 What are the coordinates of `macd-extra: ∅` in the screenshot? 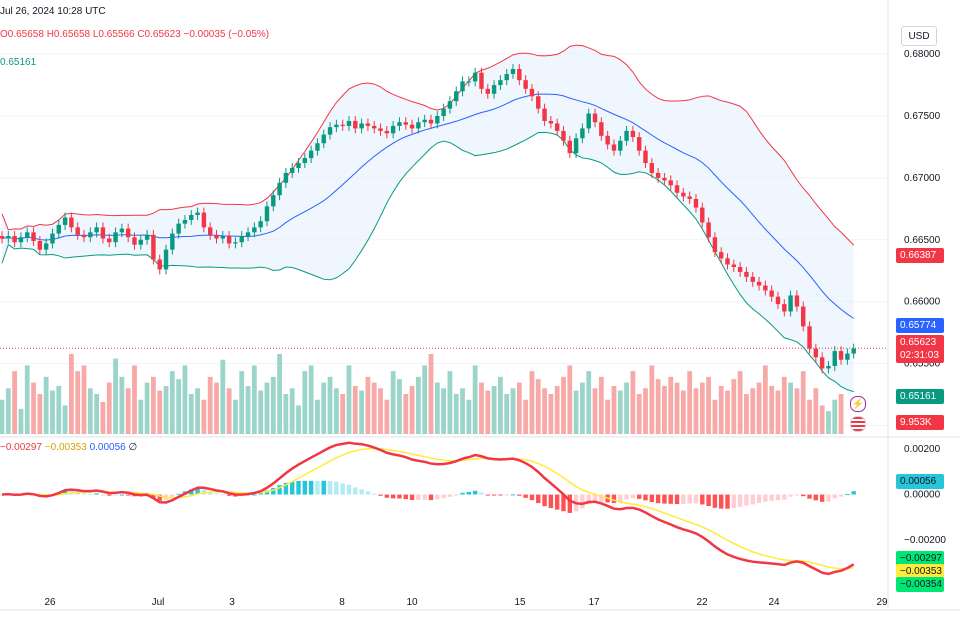 It's located at (133, 447).